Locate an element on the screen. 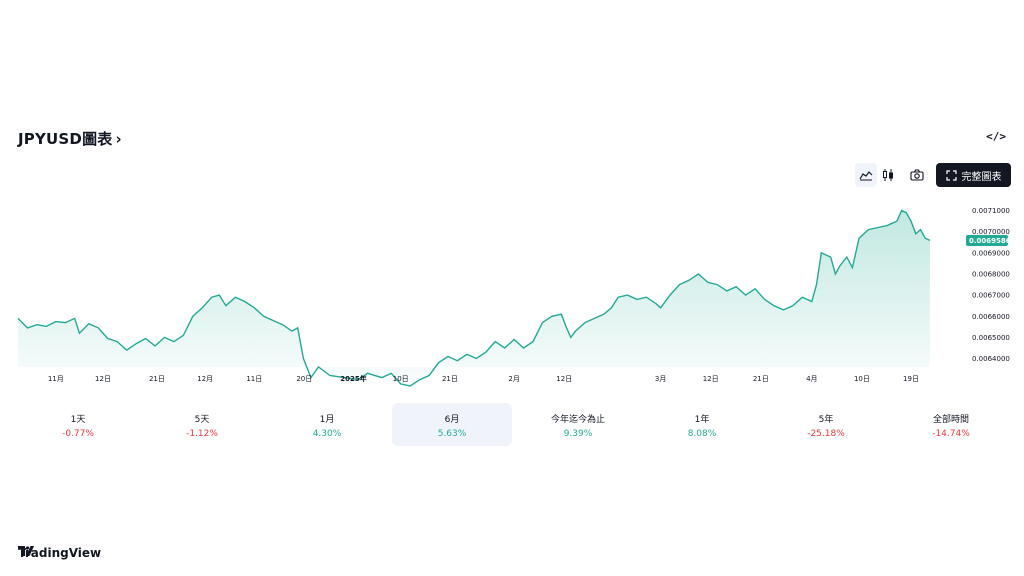  period-tab: 5天 -1.12% is located at coordinates (202, 424).